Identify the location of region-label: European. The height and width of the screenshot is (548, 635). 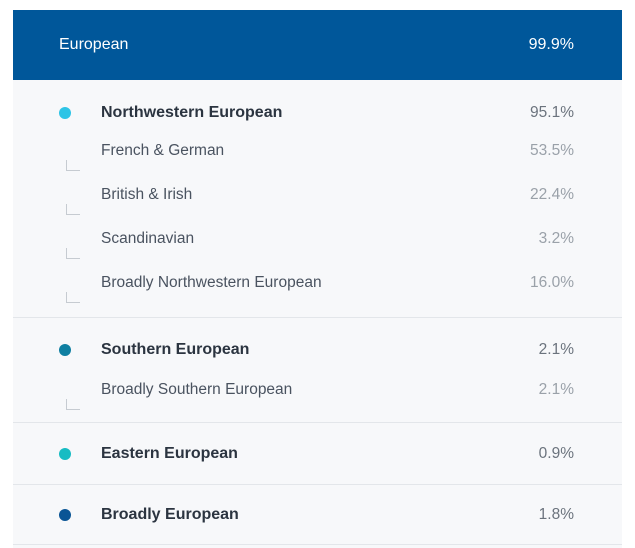
(94, 44).